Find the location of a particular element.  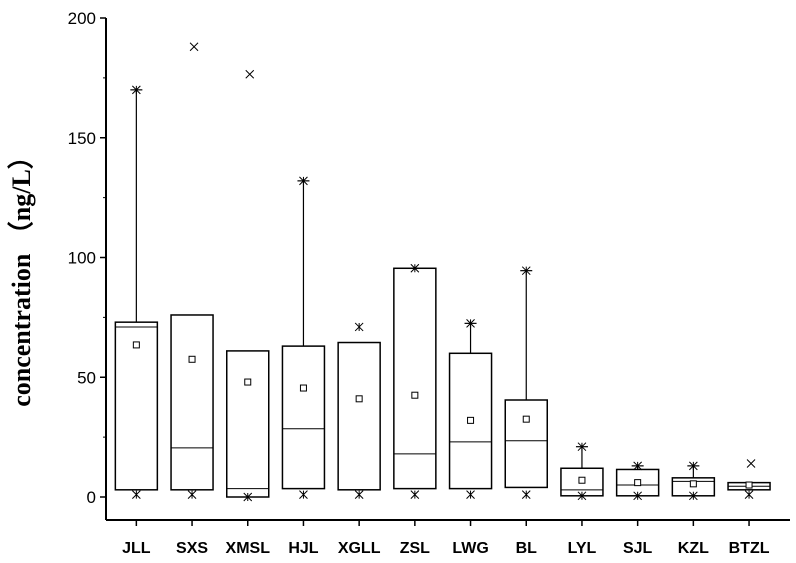

x-tick-label: BL is located at coordinates (527, 548).